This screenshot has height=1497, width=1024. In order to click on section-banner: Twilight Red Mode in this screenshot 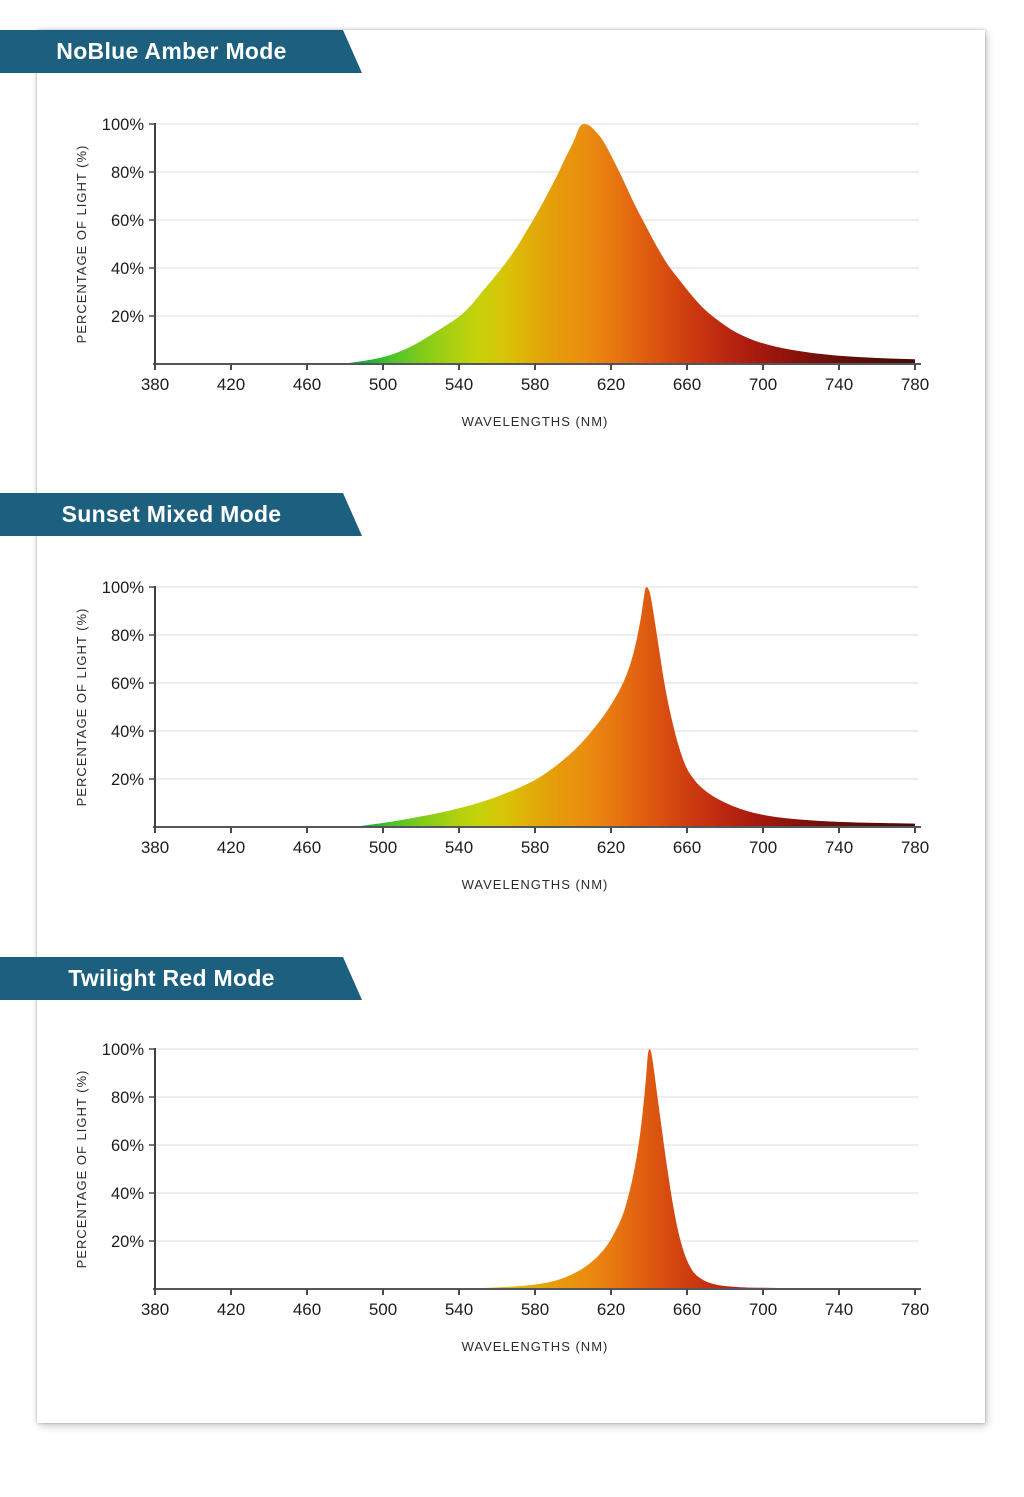, I will do `click(181, 978)`.